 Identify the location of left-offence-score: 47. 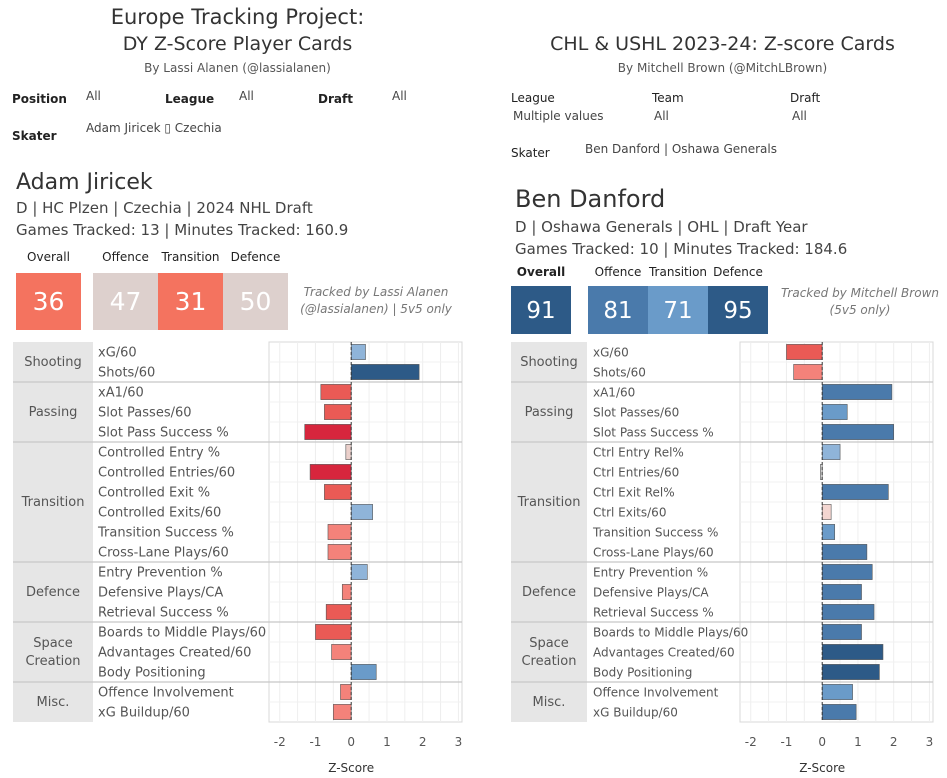
(125, 301).